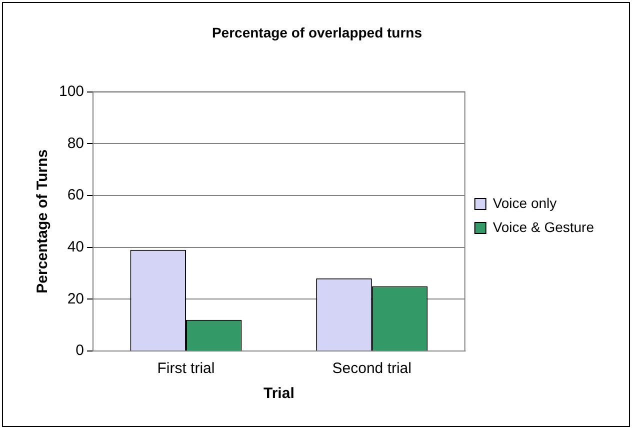 The height and width of the screenshot is (432, 634). Describe the element at coordinates (279, 393) in the screenshot. I see `x-axis-title: Trial` at that location.